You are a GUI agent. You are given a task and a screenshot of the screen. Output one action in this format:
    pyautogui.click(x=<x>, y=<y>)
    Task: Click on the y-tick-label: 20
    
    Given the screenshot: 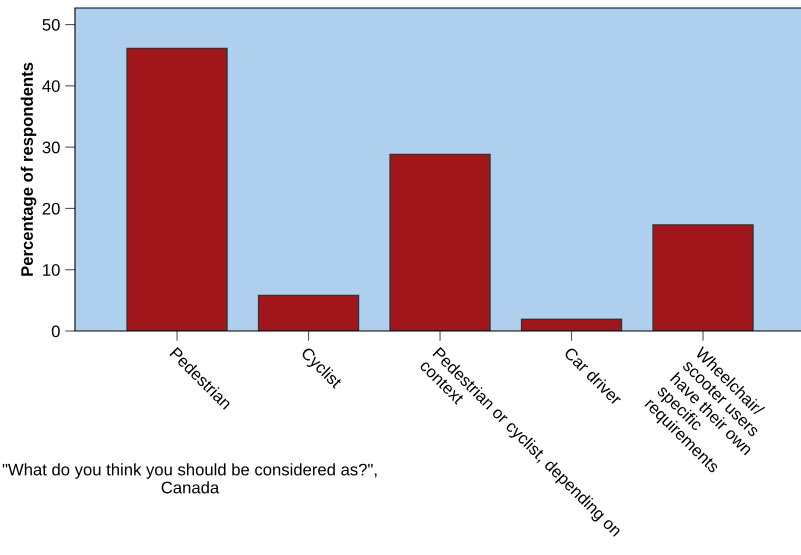 What is the action you would take?
    pyautogui.click(x=51, y=208)
    